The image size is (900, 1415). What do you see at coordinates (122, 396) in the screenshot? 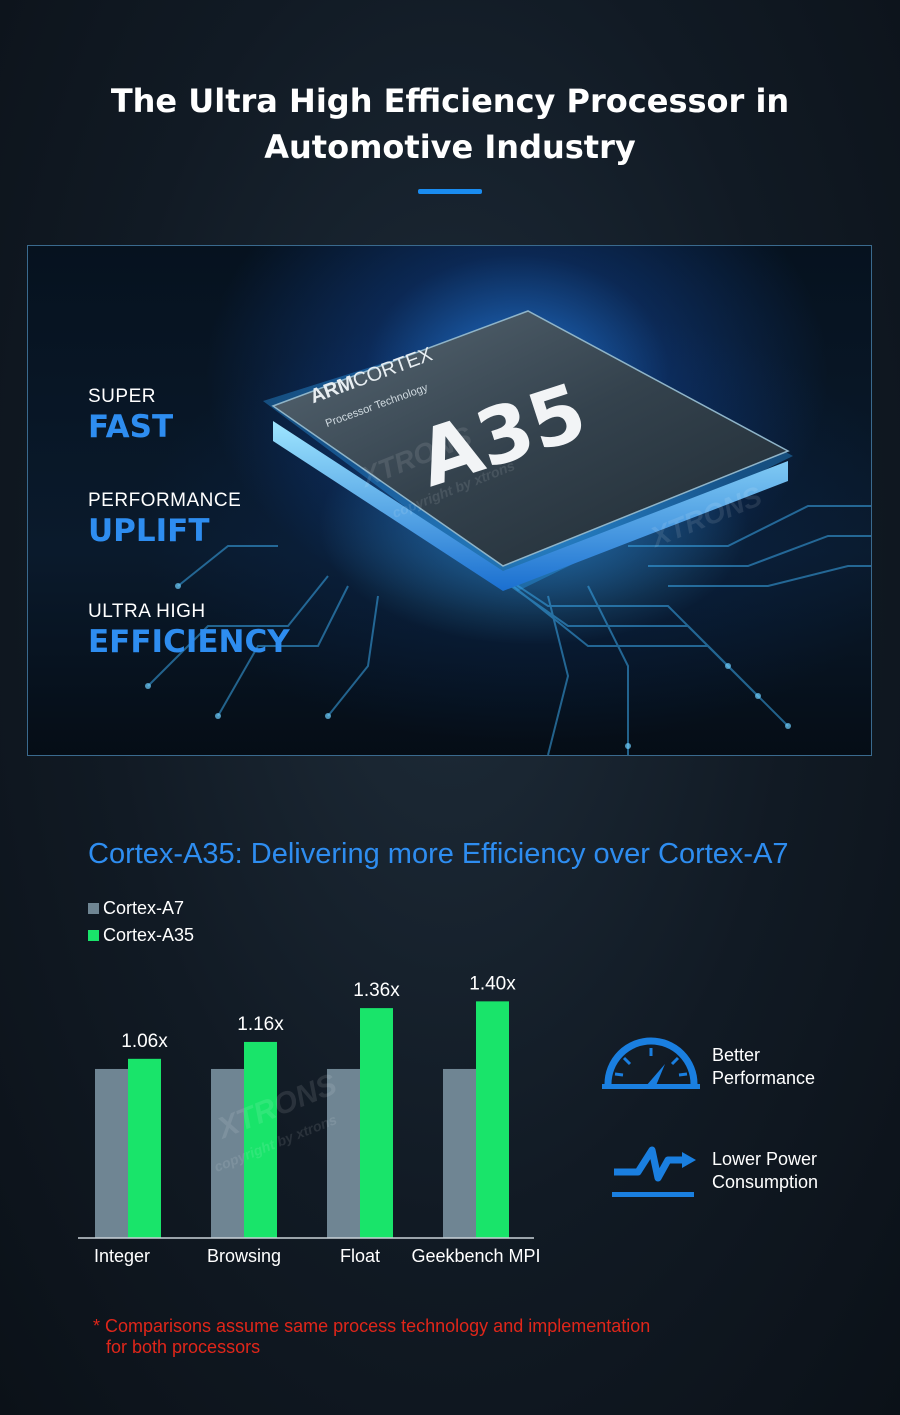
I see `feature-small-label: SUPER` at bounding box center [122, 396].